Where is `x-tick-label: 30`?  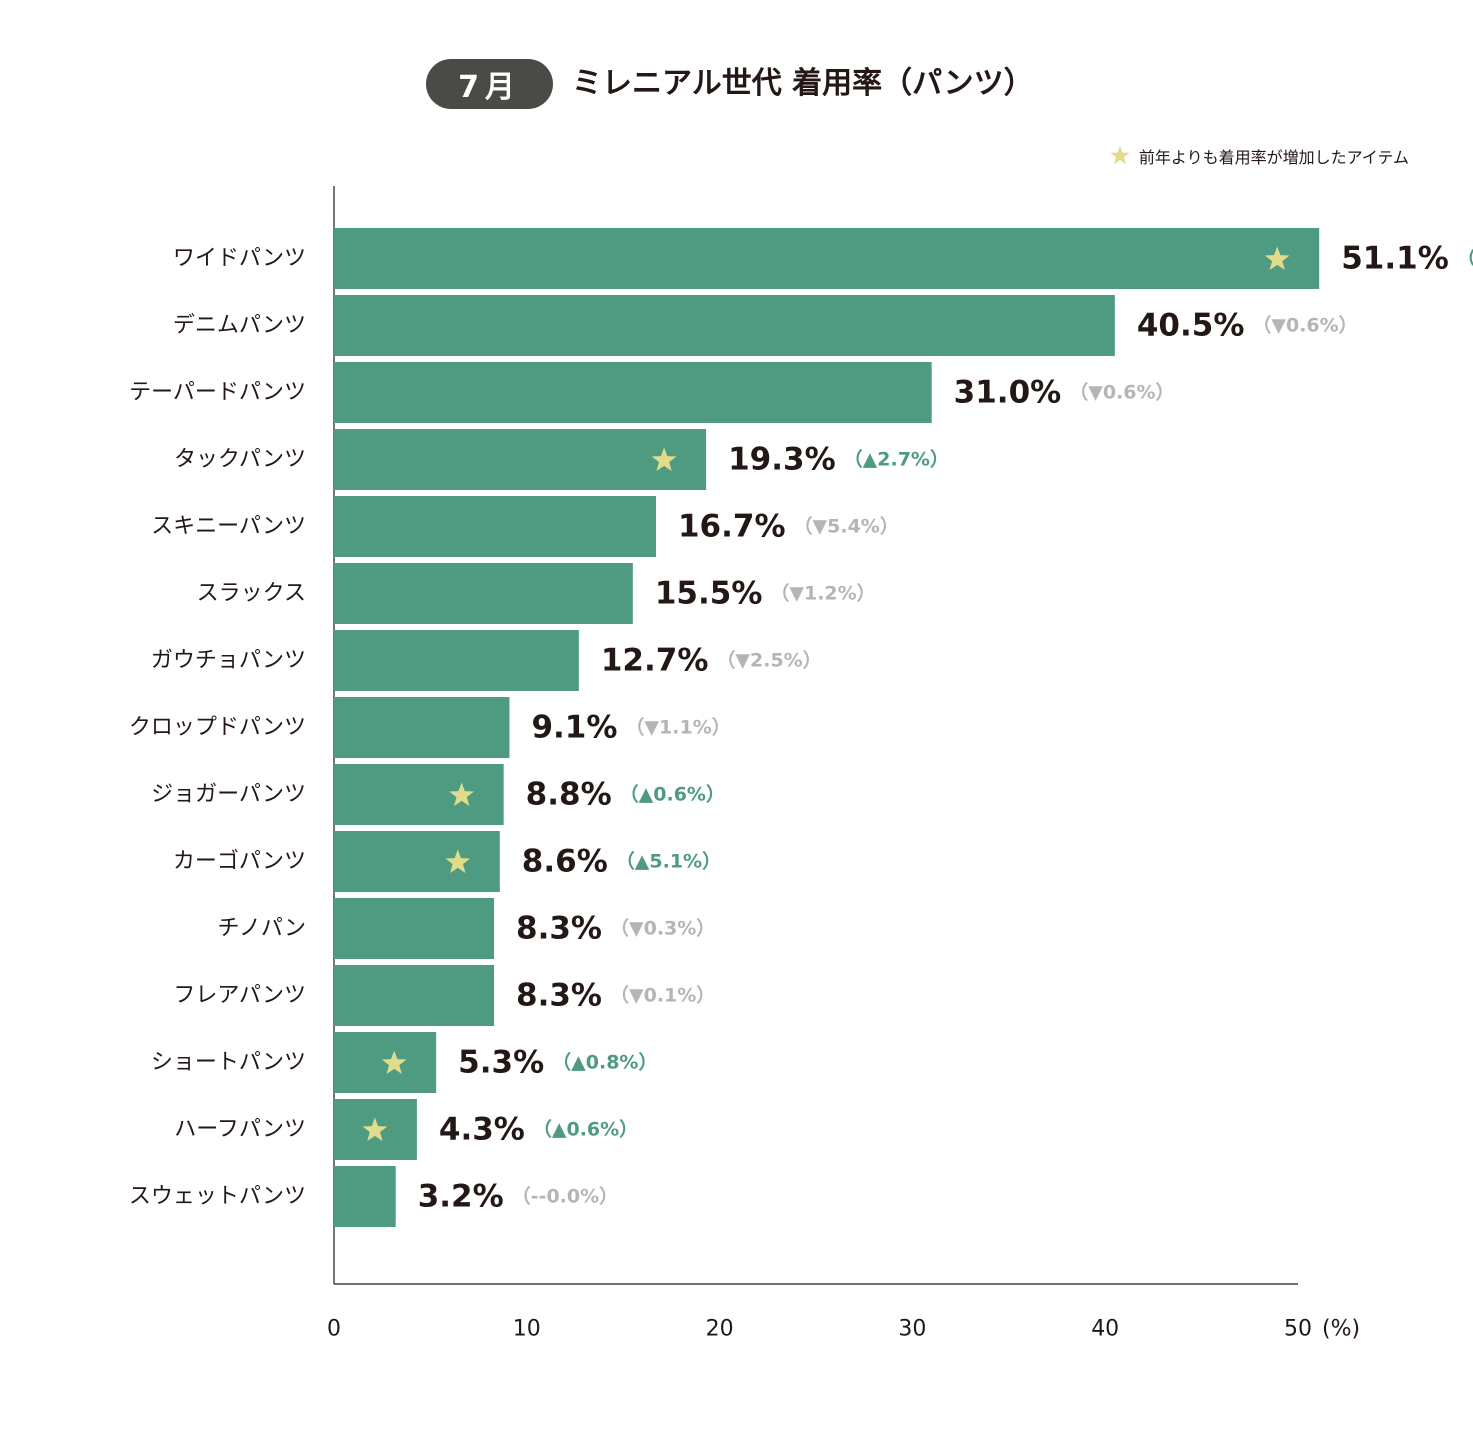 x-tick-label: 30 is located at coordinates (912, 1329).